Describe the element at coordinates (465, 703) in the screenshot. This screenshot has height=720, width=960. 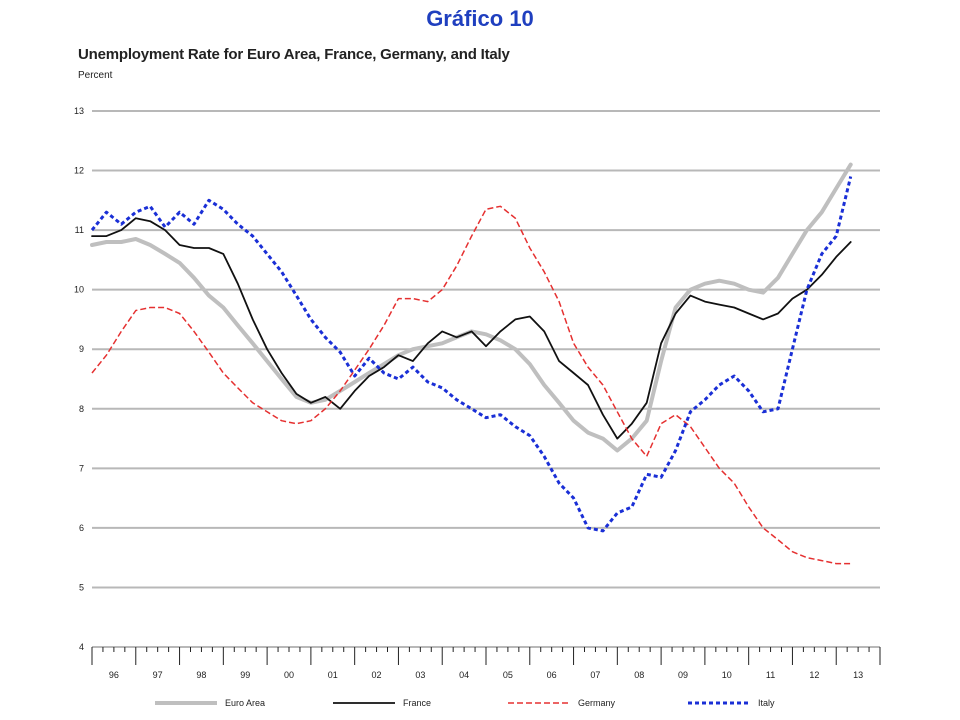
I see `legend: Euro Area France Germany Italy` at that location.